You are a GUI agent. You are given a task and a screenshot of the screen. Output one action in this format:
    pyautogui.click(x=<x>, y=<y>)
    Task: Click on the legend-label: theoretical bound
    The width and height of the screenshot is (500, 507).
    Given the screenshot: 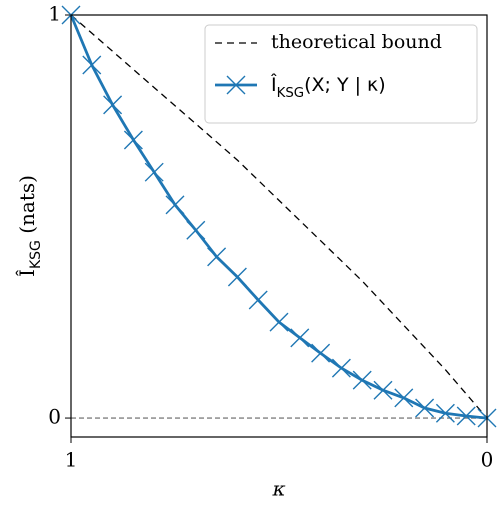 What is the action you would take?
    pyautogui.click(x=356, y=42)
    